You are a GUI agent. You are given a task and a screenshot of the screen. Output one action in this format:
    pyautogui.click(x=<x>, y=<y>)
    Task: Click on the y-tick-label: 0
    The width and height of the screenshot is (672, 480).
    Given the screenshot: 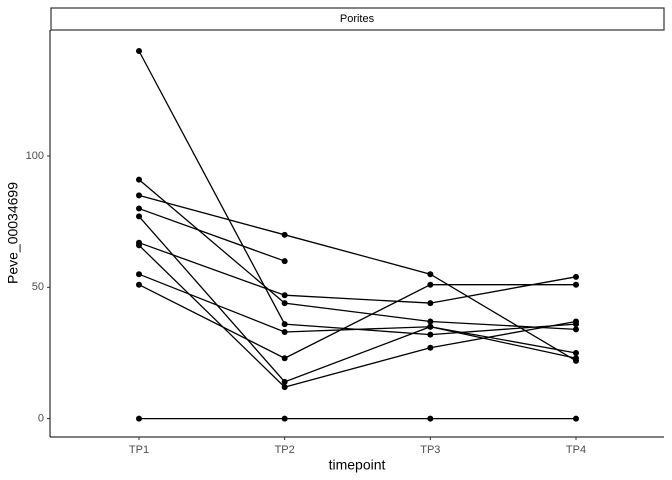 What is the action you would take?
    pyautogui.click(x=41, y=419)
    